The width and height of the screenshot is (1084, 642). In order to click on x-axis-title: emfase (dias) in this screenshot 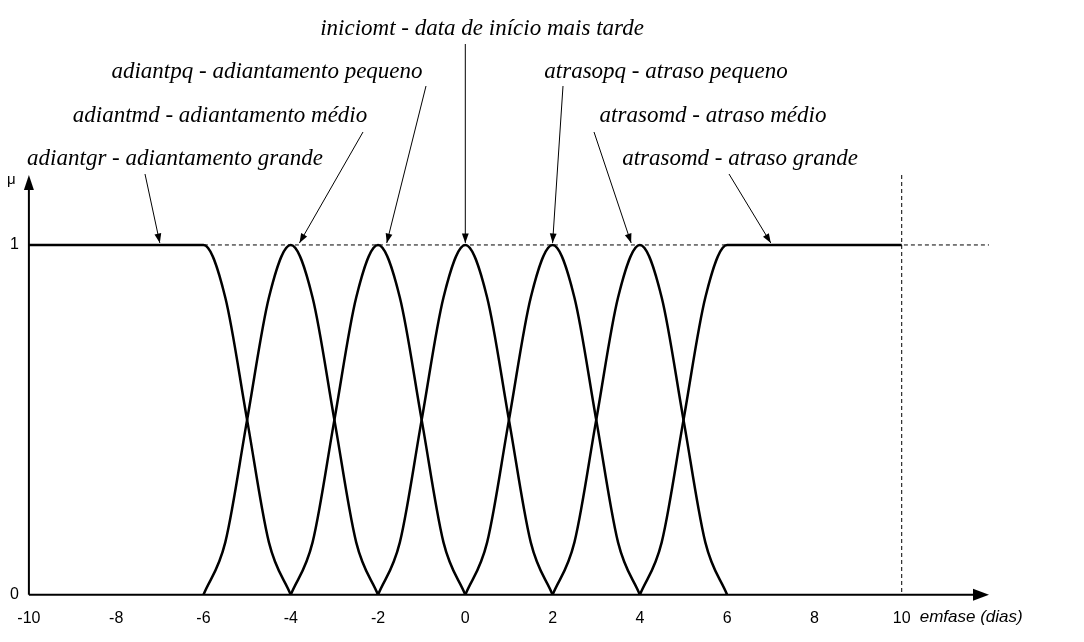, I will do `click(971, 617)`.